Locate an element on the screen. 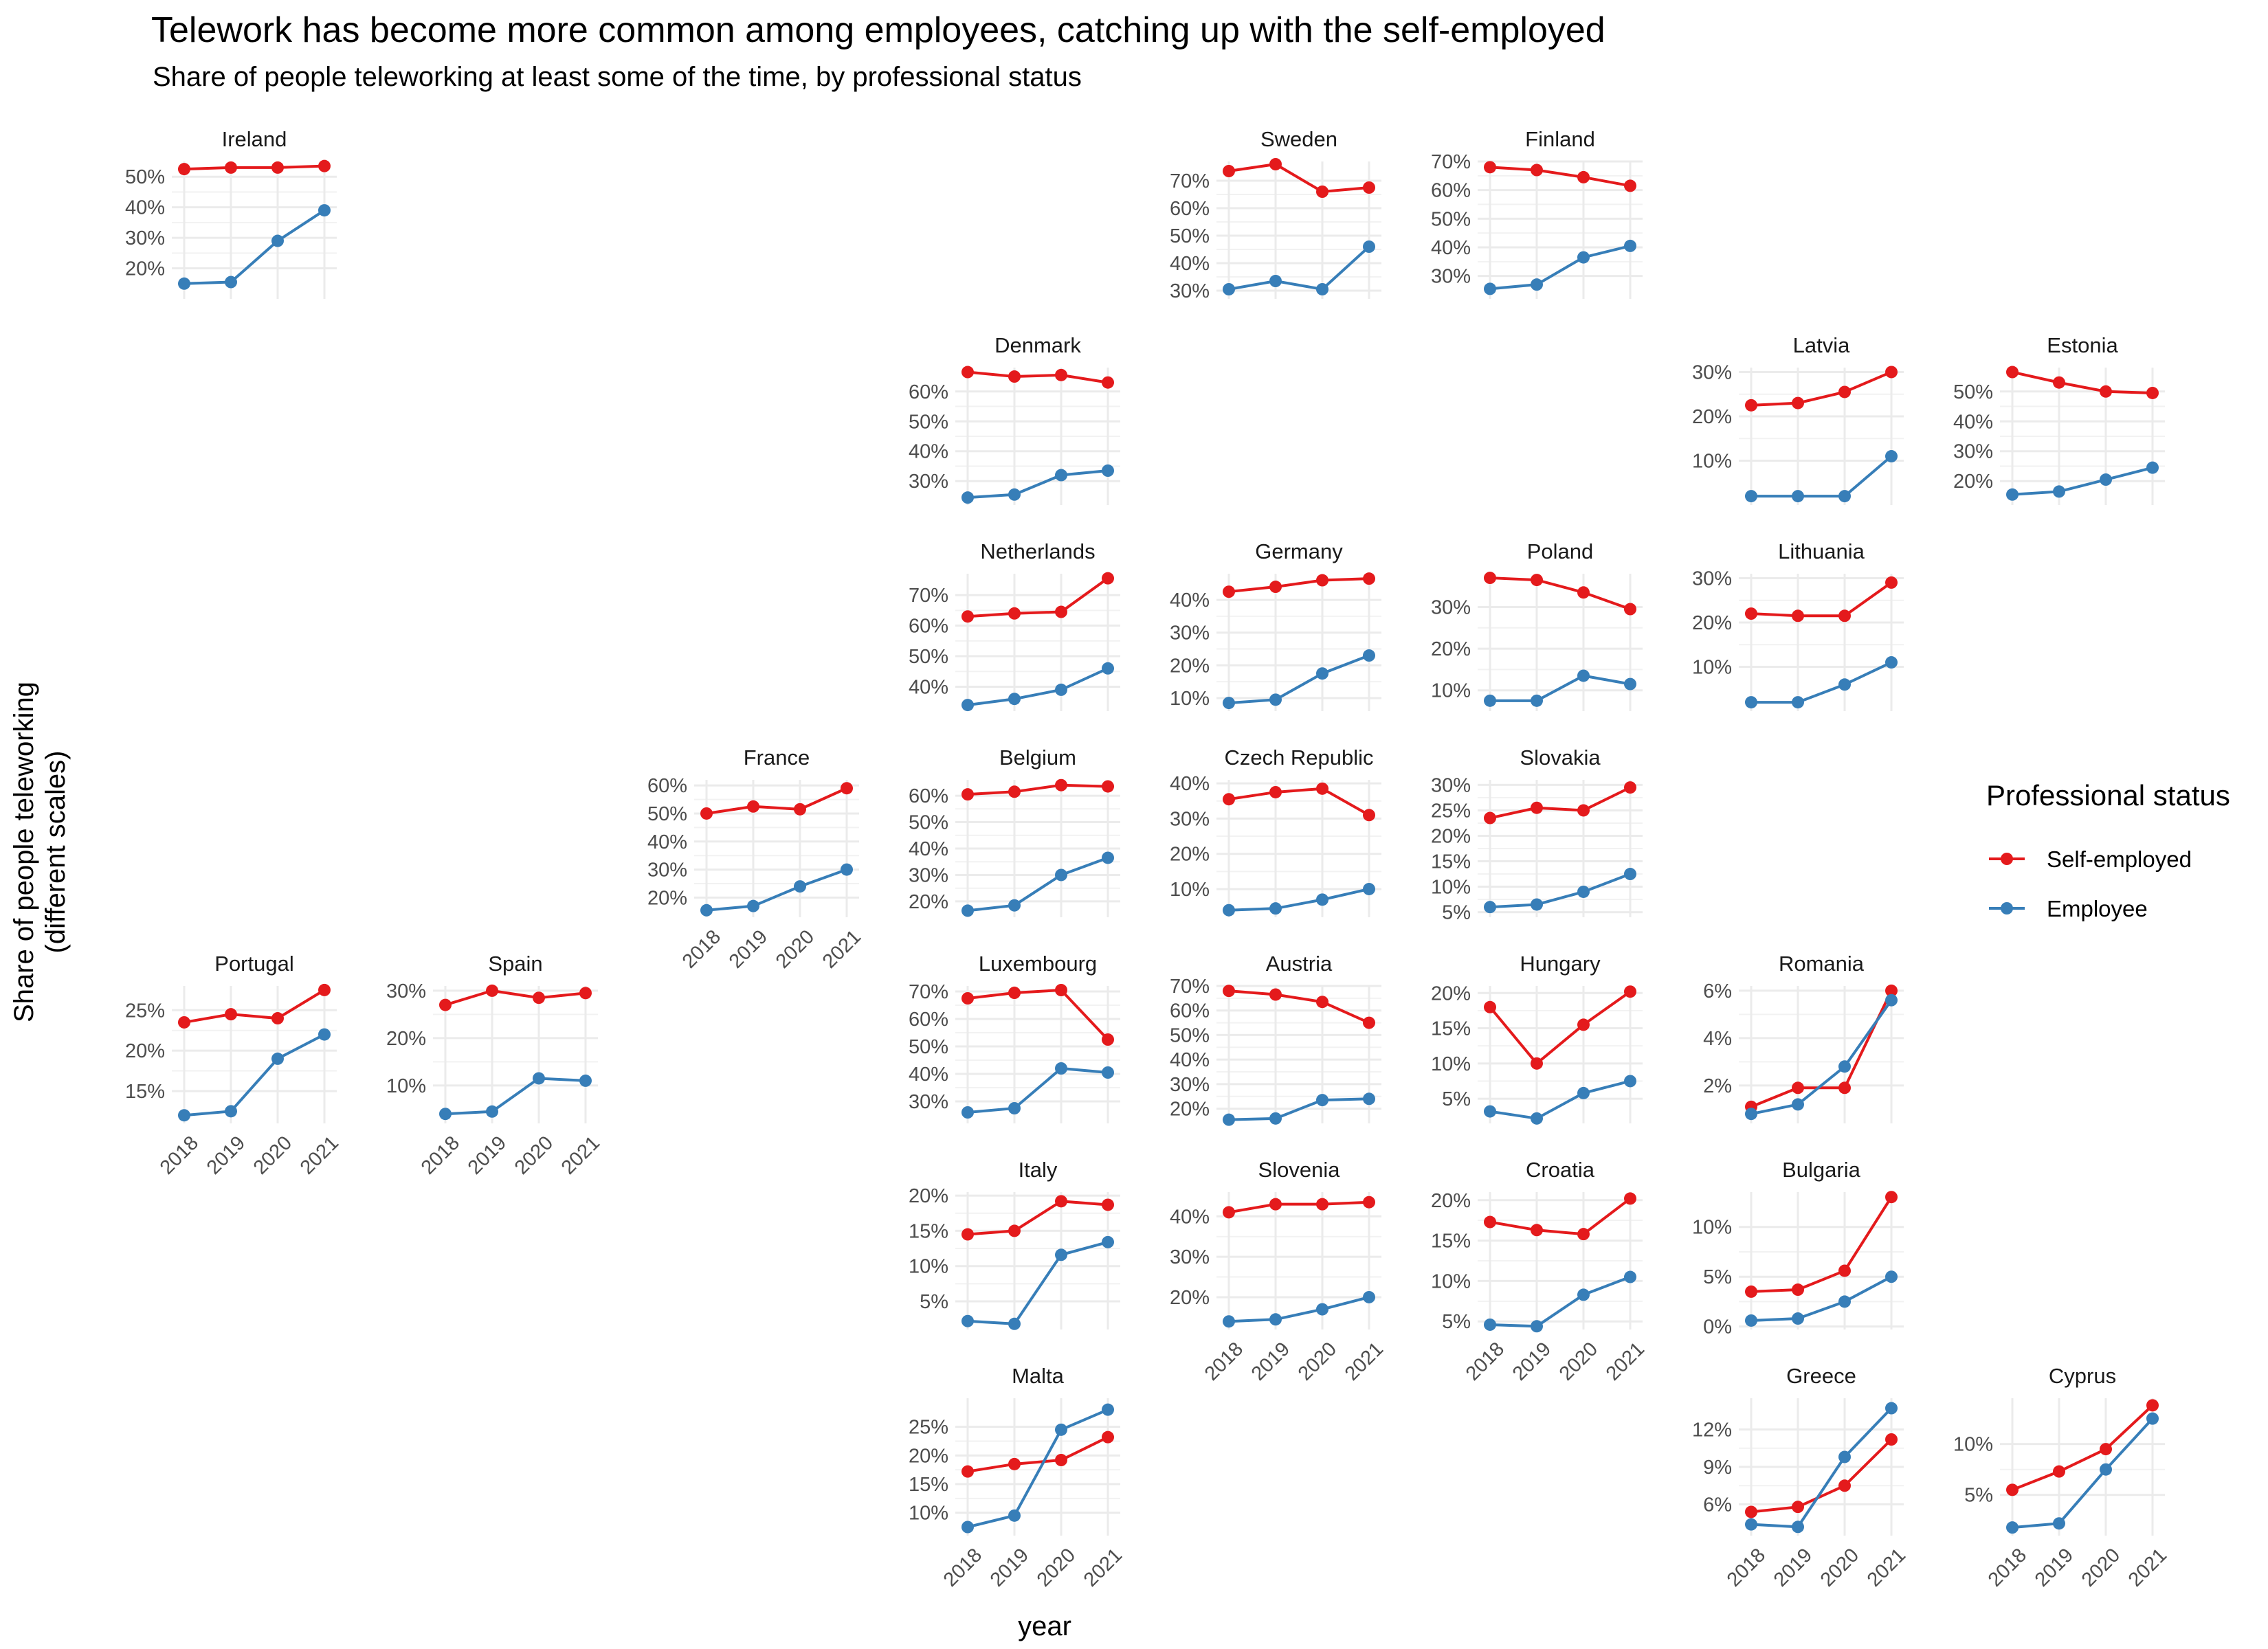 The image size is (2268, 1649). panel-hungary: 5% 10% 15% 20% Hungary is located at coordinates (1537, 1038).